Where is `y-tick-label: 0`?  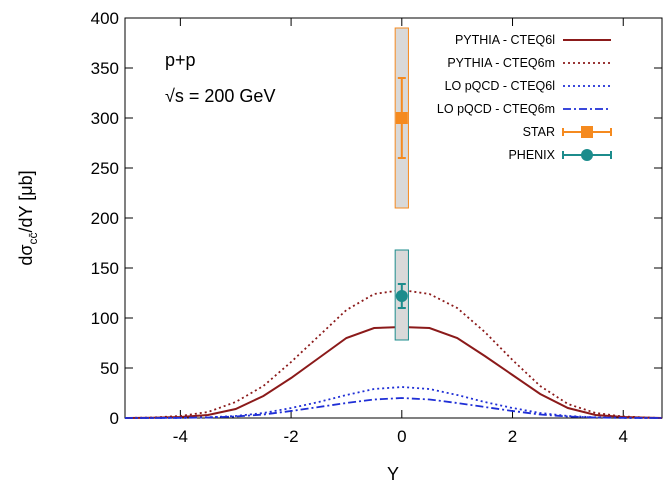
y-tick-label: 0 is located at coordinates (114, 418).